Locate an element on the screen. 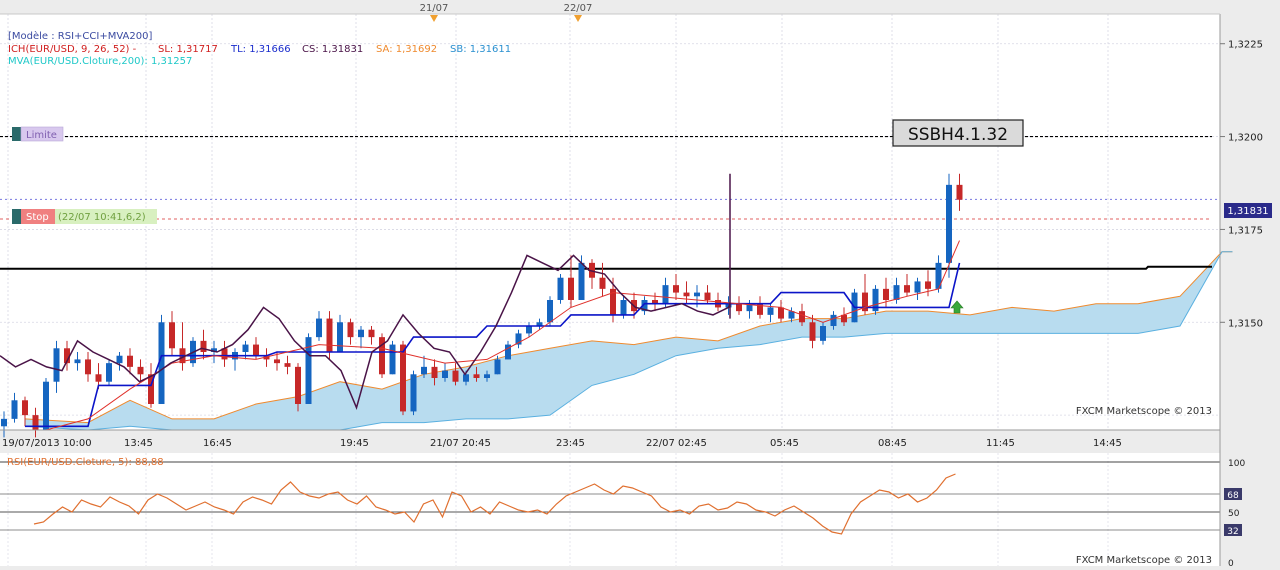 This screenshot has width=1280, height=570. sl-value: SL: 1,31717 is located at coordinates (188, 49).